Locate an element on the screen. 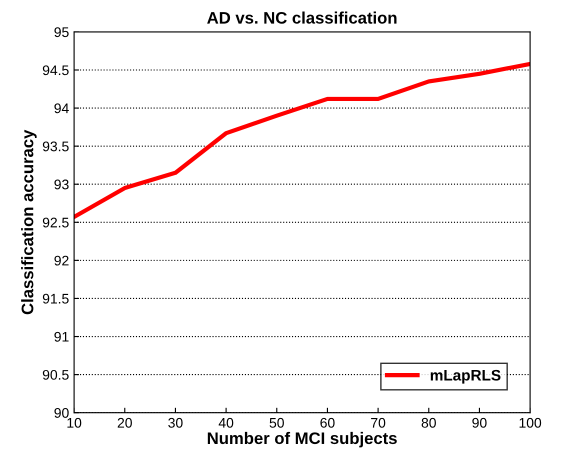  x-tick-label: 10 is located at coordinates (74, 423).